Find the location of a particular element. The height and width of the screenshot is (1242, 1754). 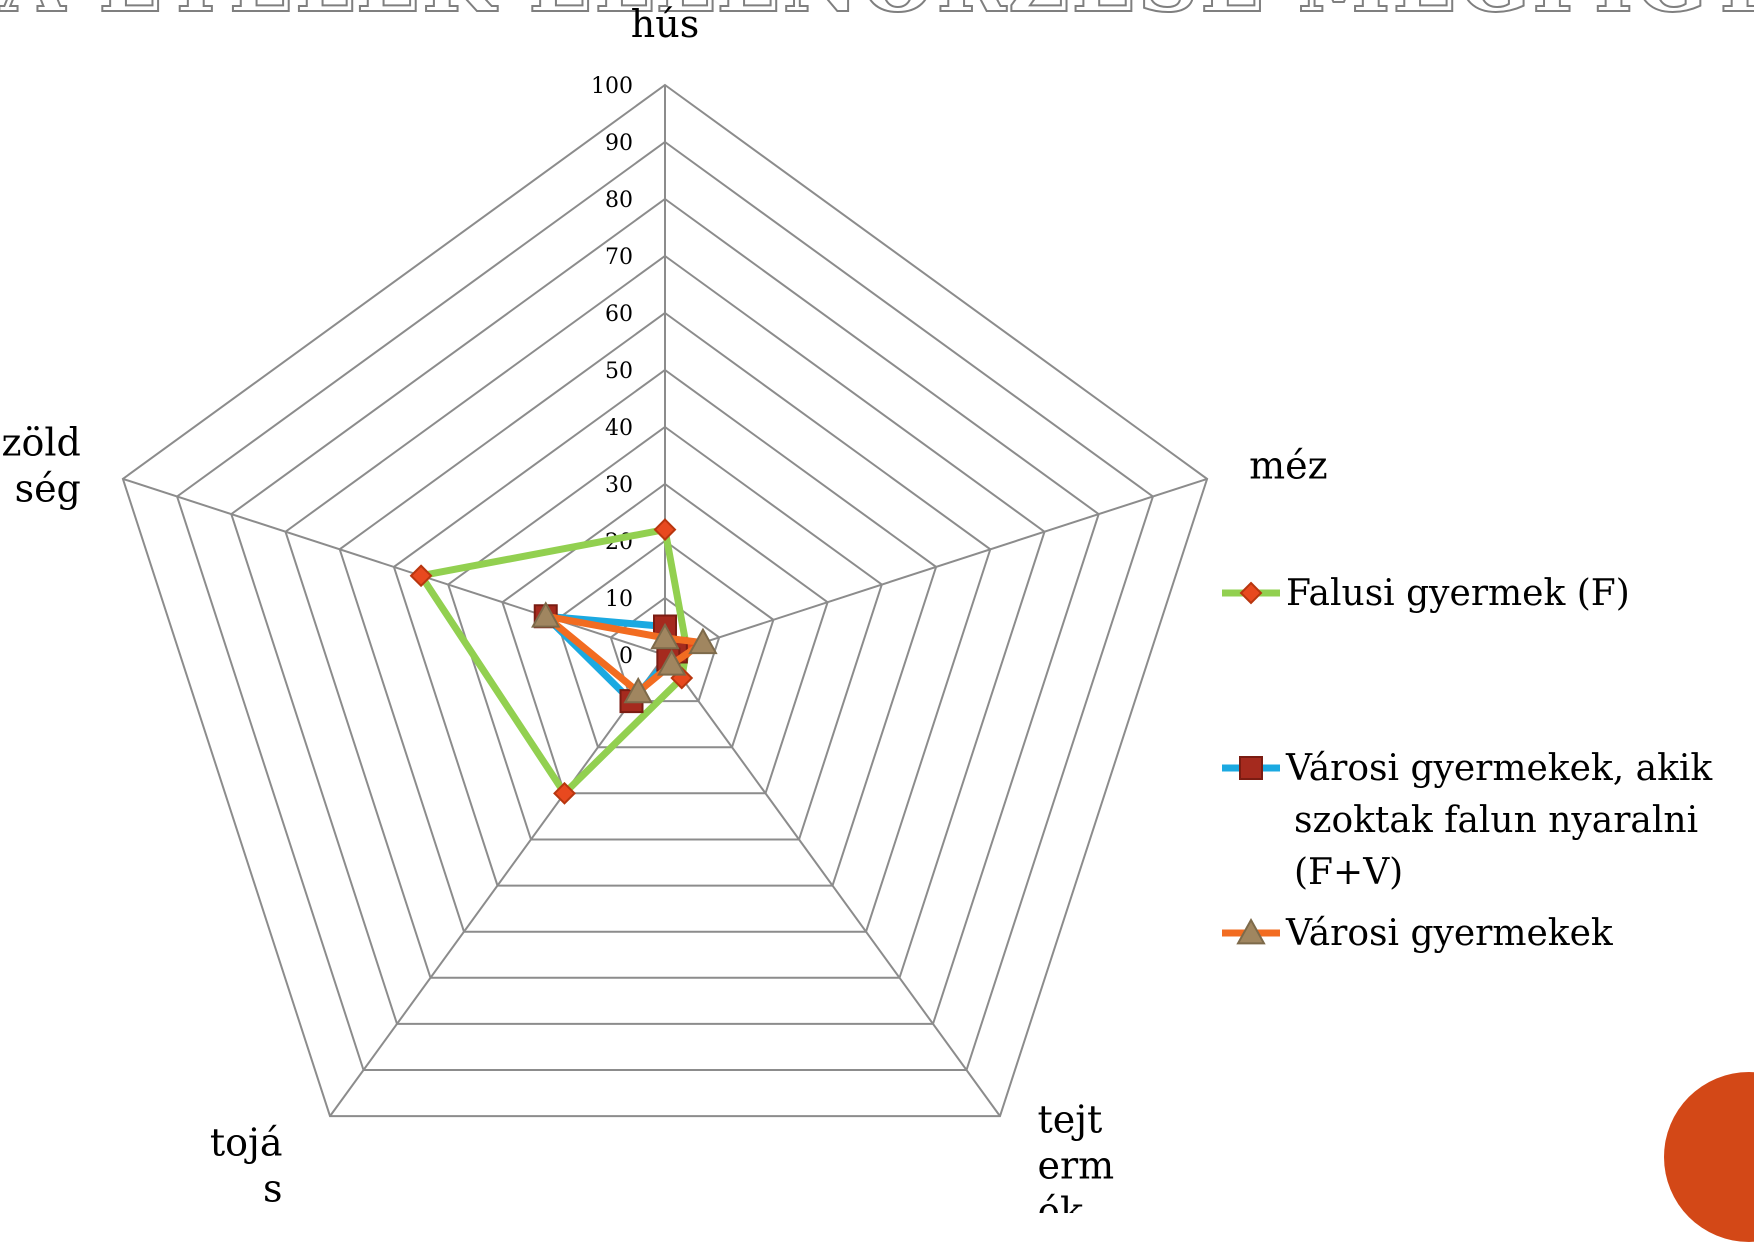

tick-label: 30 is located at coordinates (619, 485).